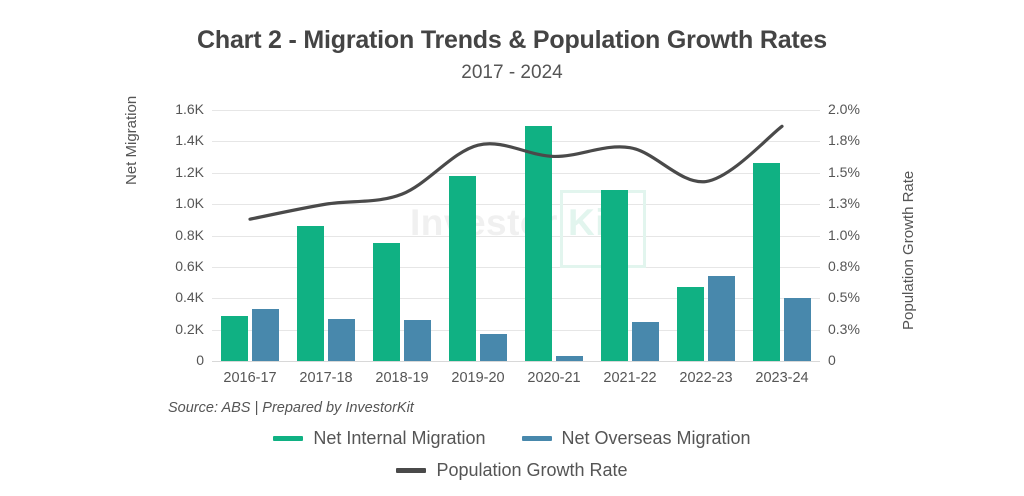  I want to click on growth-rate-line, so click(516, 172).